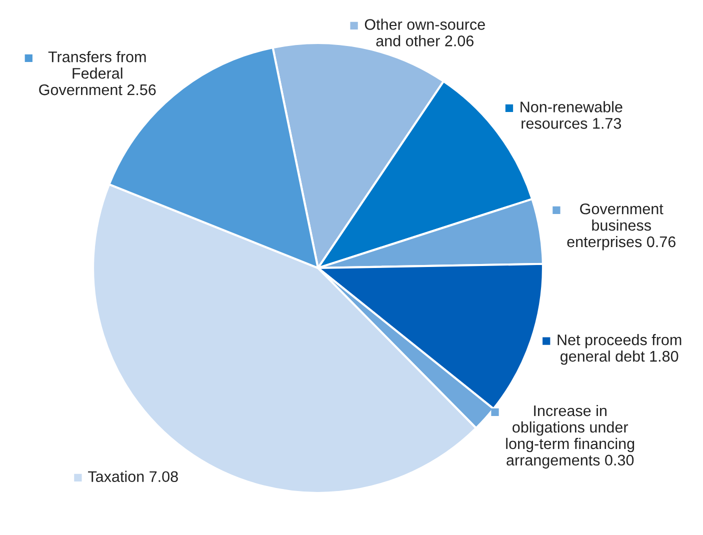 The height and width of the screenshot is (535, 703). What do you see at coordinates (97, 73) in the screenshot?
I see `legend-label: Transfers from Federal Government 2.56` at bounding box center [97, 73].